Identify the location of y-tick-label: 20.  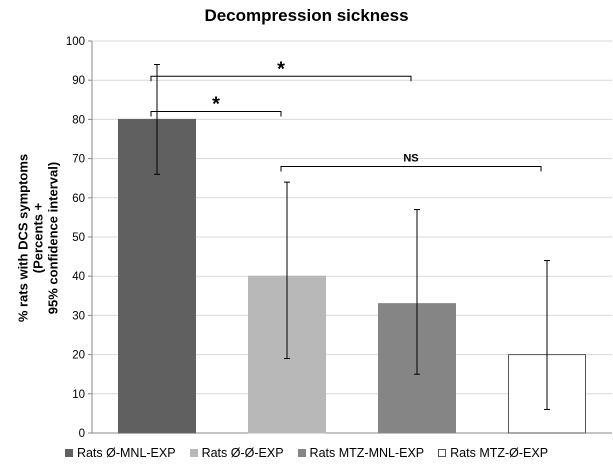
(78, 356).